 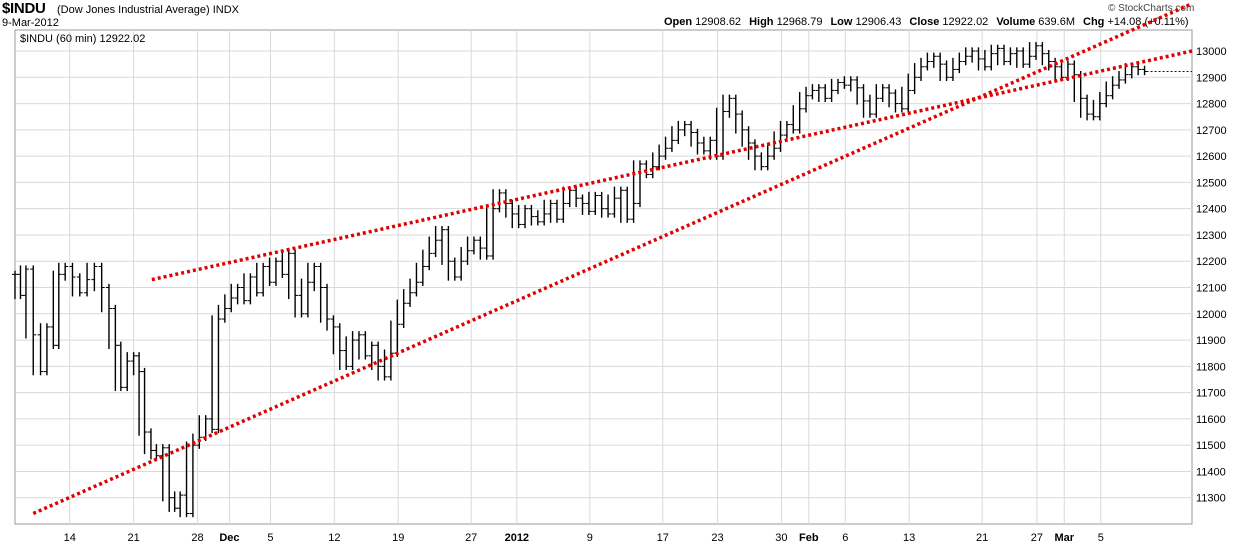 I want to click on chart-legend: $INDU (60 min) 12922.02, so click(x=82, y=39).